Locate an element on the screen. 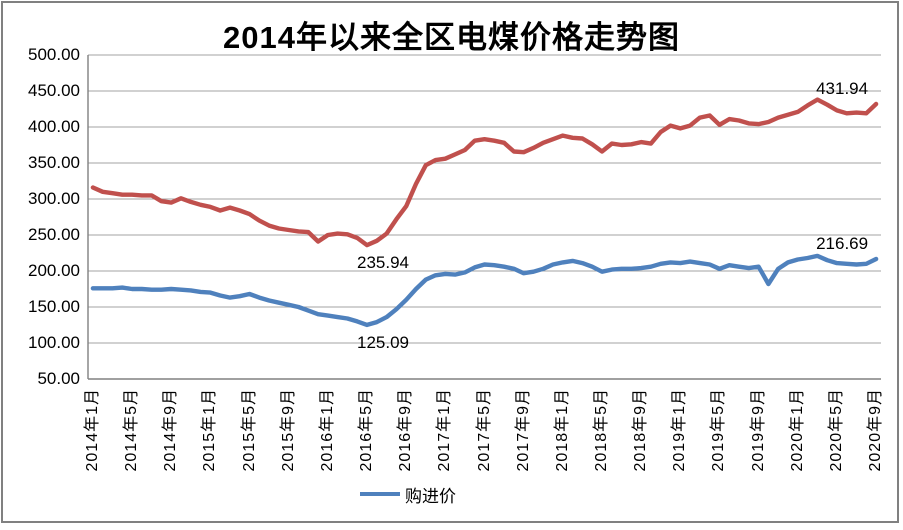  data-point-label: 235.94 is located at coordinates (383, 263).